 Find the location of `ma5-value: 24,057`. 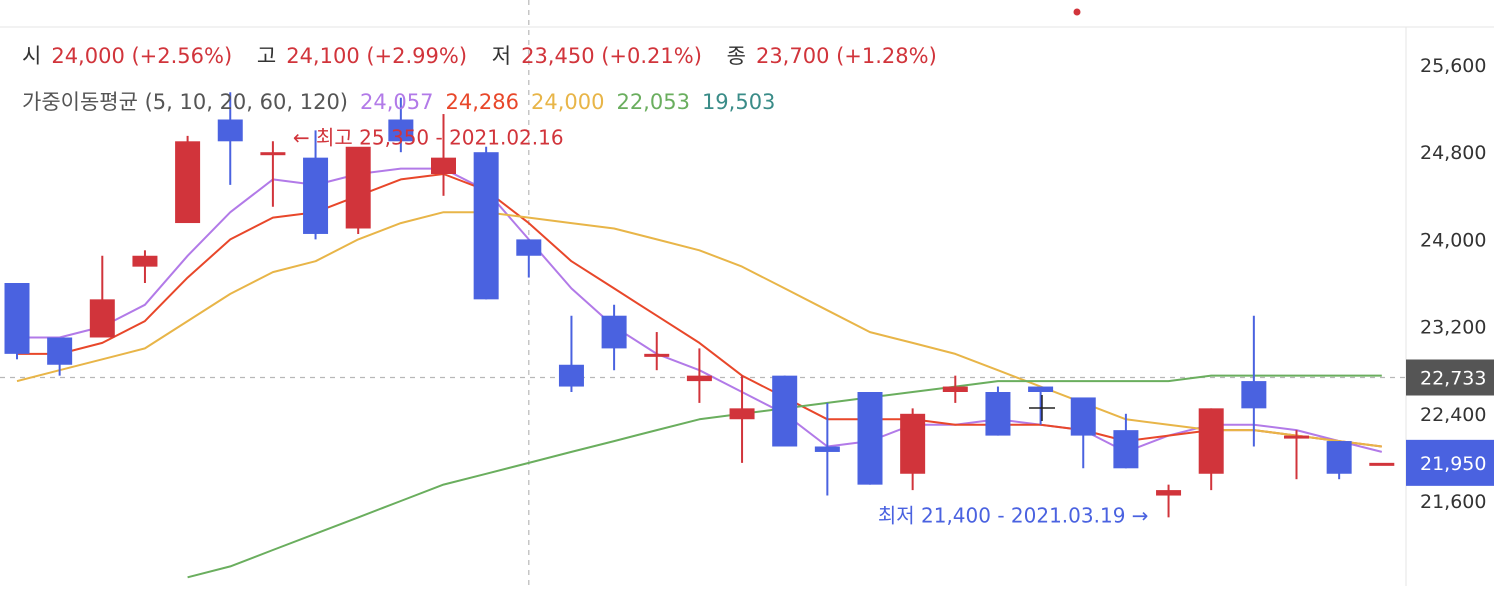

ma5-value: 24,057 is located at coordinates (397, 102).